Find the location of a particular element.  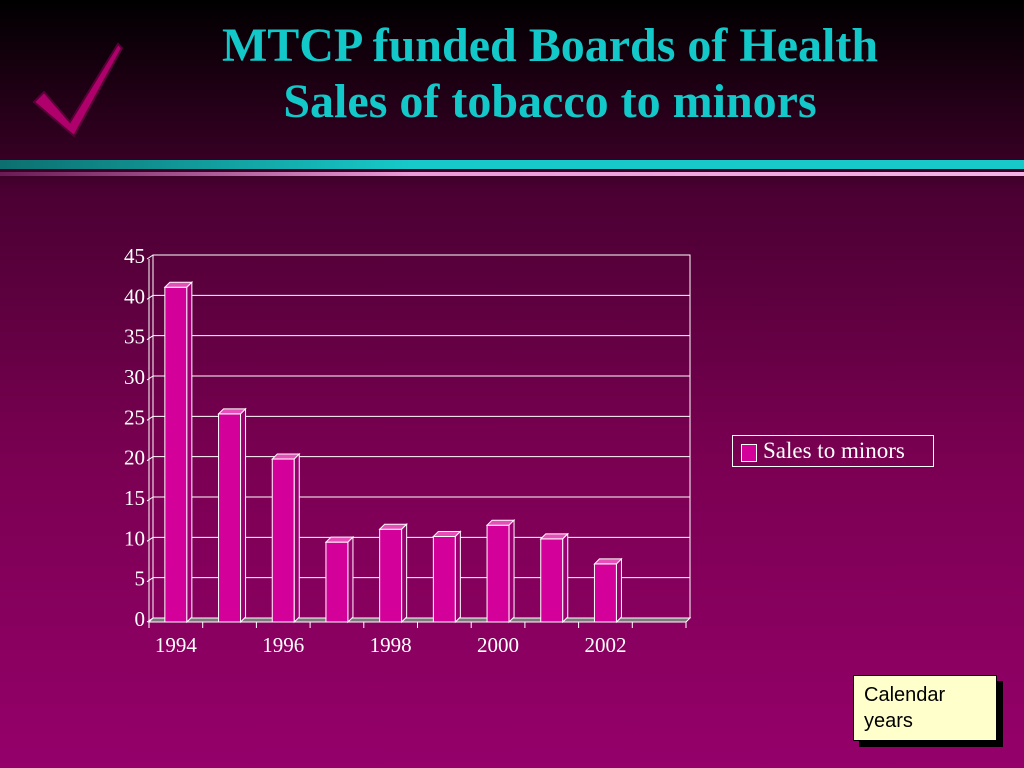

chart-legend: Sales to minors is located at coordinates (833, 451).